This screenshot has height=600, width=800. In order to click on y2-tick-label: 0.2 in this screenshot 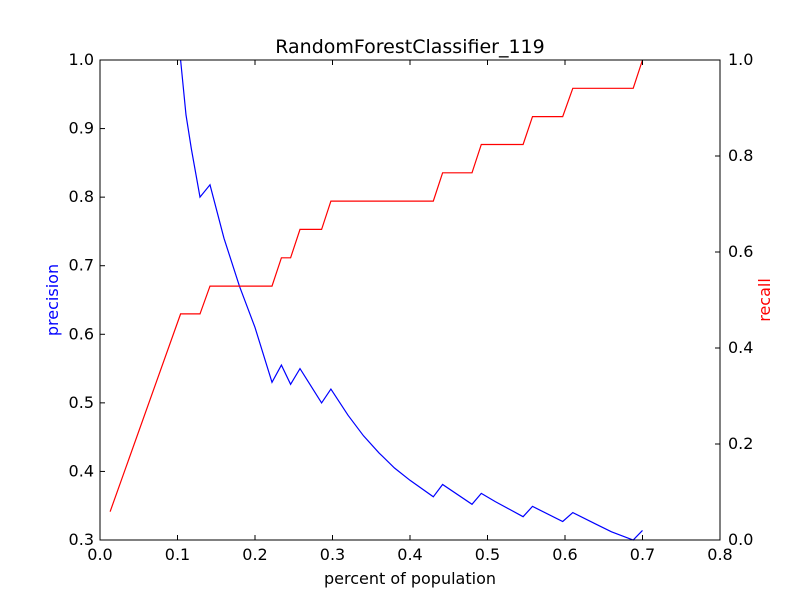, I will do `click(740, 443)`.